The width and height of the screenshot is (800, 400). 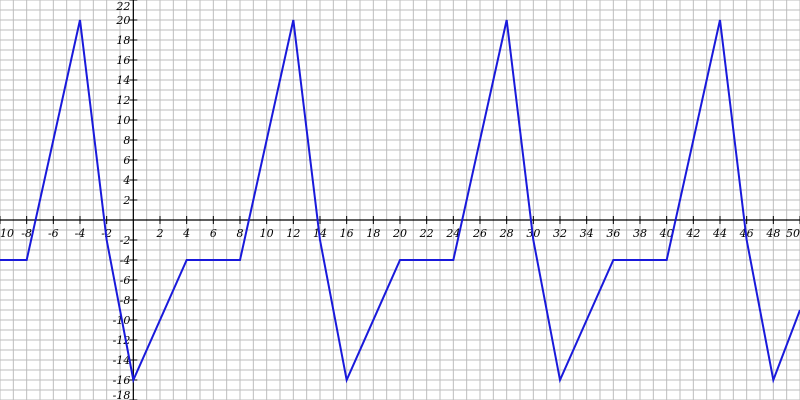 I want to click on x-tick-label: 4, so click(x=186, y=233).